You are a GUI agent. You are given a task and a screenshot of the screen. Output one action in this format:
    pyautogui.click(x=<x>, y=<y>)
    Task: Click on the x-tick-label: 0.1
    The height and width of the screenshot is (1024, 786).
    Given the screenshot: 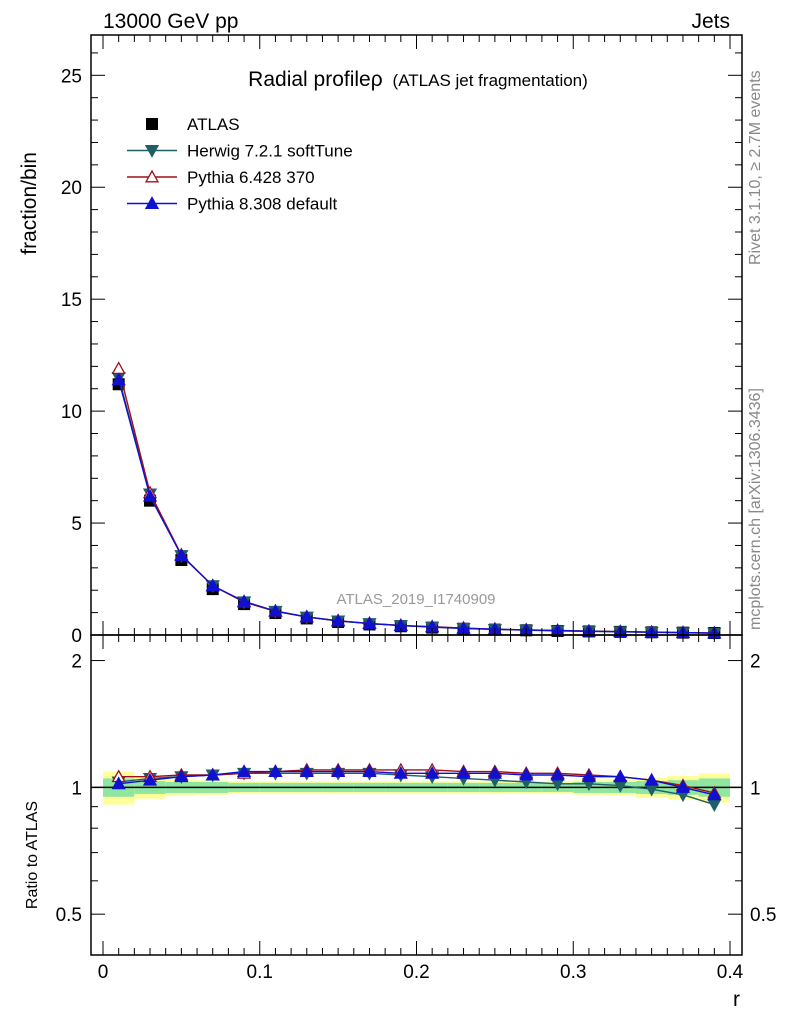 What is the action you would take?
    pyautogui.click(x=260, y=972)
    